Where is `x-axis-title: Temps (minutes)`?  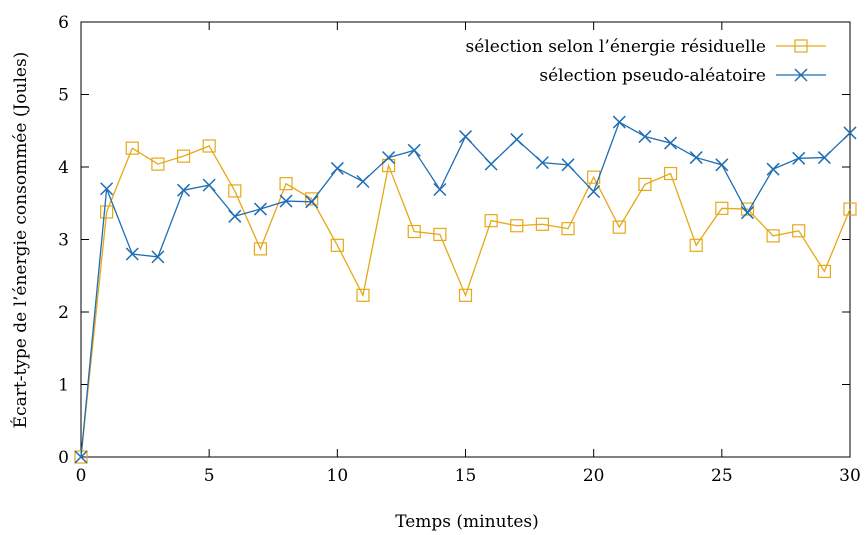 x-axis-title: Temps (minutes) is located at coordinates (467, 522).